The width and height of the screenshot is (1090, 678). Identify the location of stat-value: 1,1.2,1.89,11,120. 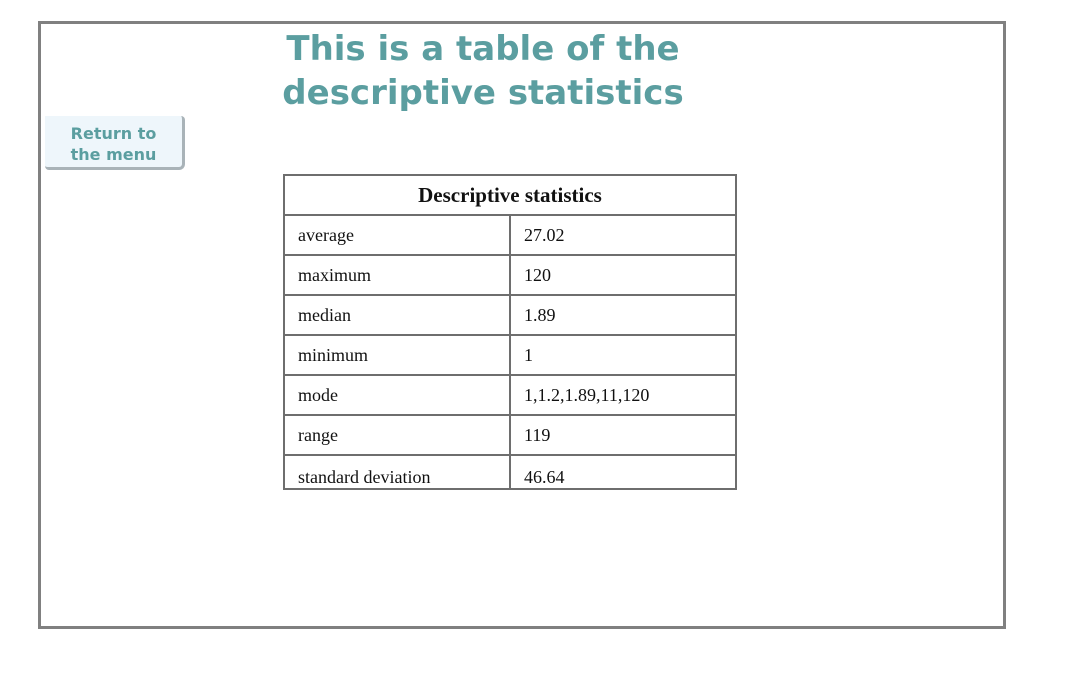
(623, 395).